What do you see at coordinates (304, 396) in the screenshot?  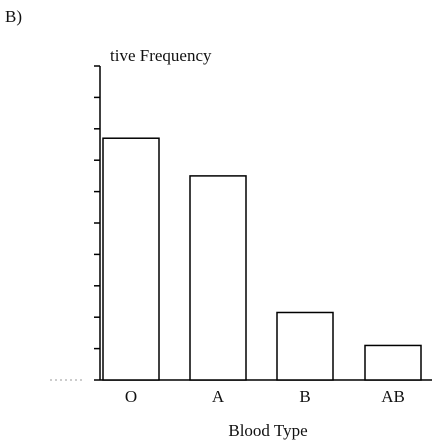 I see `x-tick-label: B` at bounding box center [304, 396].